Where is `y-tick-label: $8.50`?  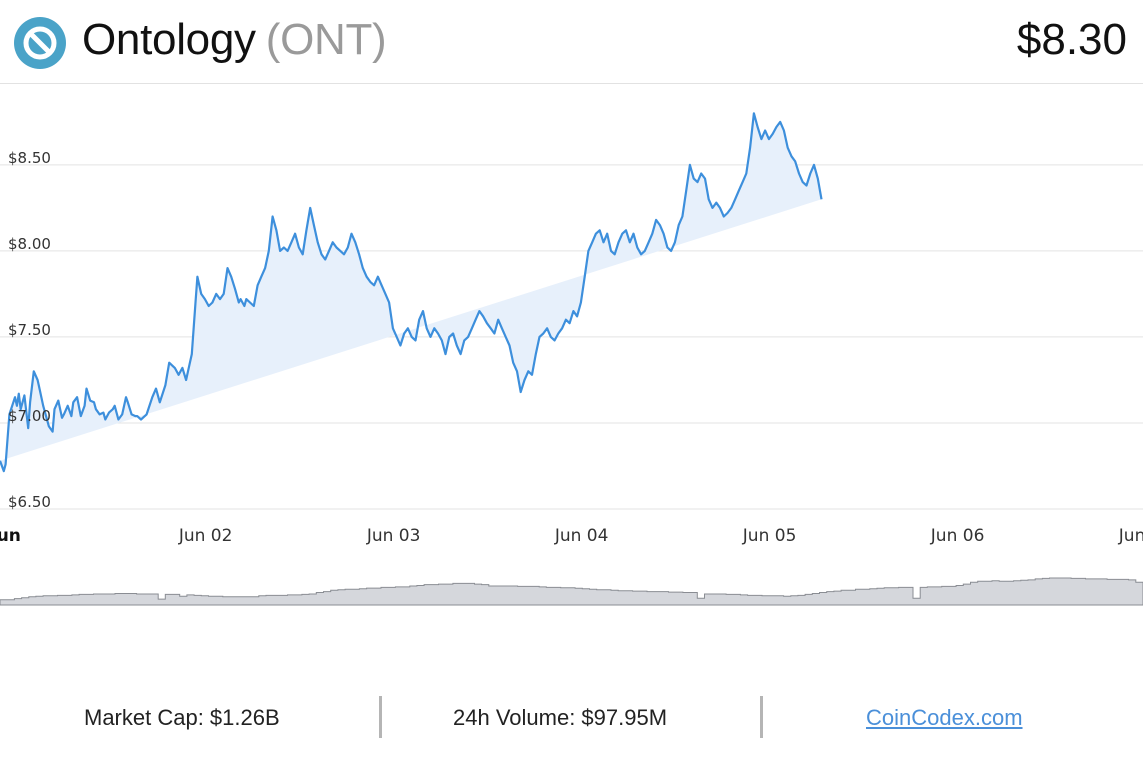
y-tick-label: $8.50 is located at coordinates (29, 158).